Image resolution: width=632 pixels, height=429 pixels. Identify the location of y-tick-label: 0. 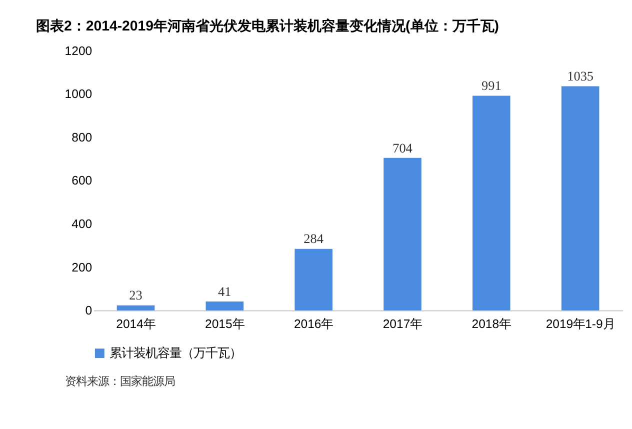
(88, 311).